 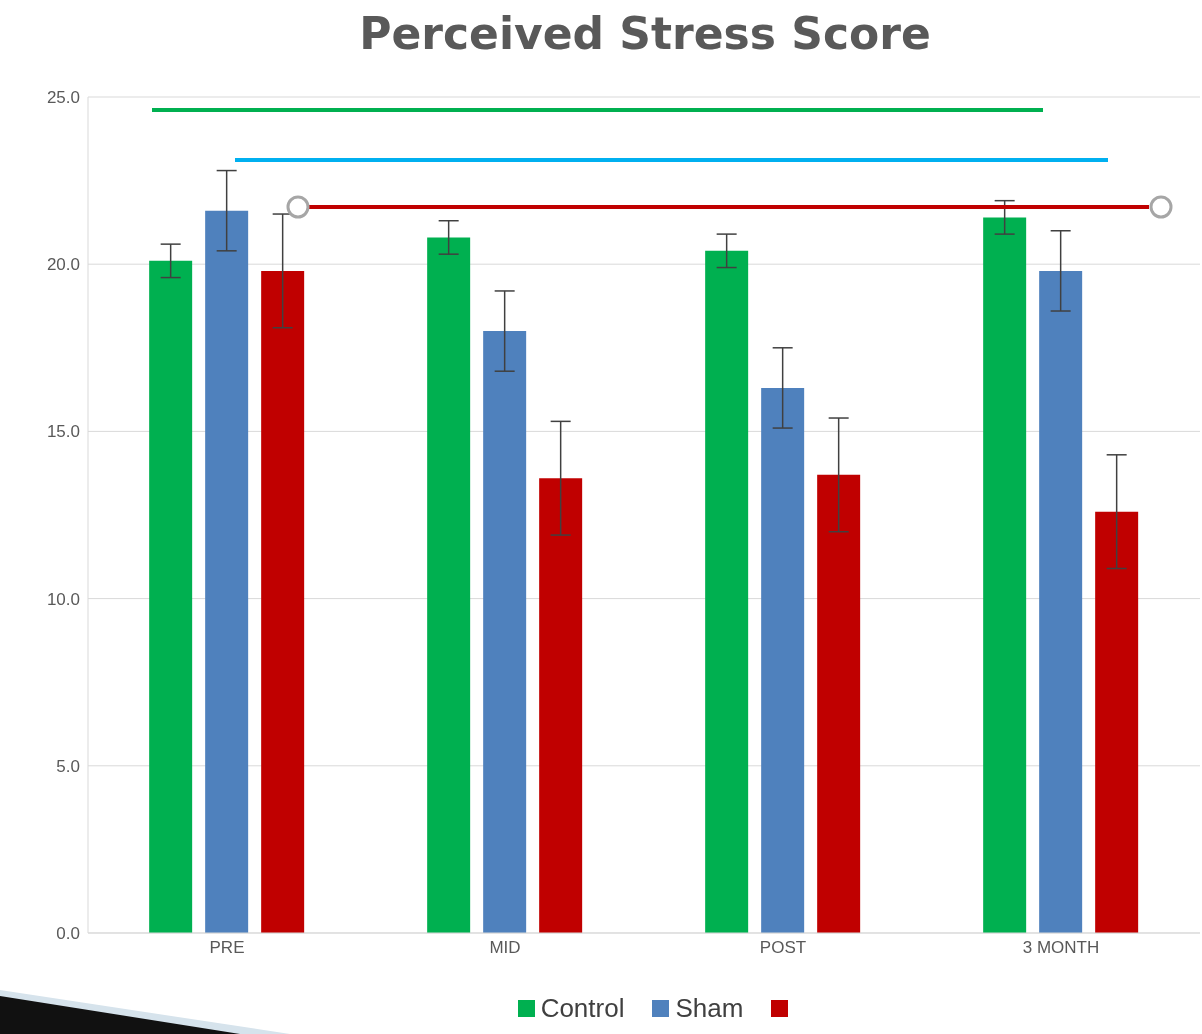 I want to click on x-tick-label: 3 MONTH, so click(x=1061, y=948).